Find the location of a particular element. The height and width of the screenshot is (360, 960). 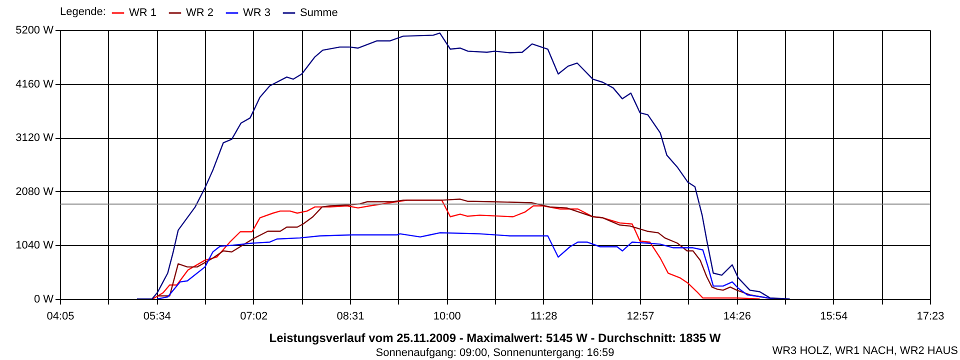

legend-label: WR 1 is located at coordinates (142, 13).